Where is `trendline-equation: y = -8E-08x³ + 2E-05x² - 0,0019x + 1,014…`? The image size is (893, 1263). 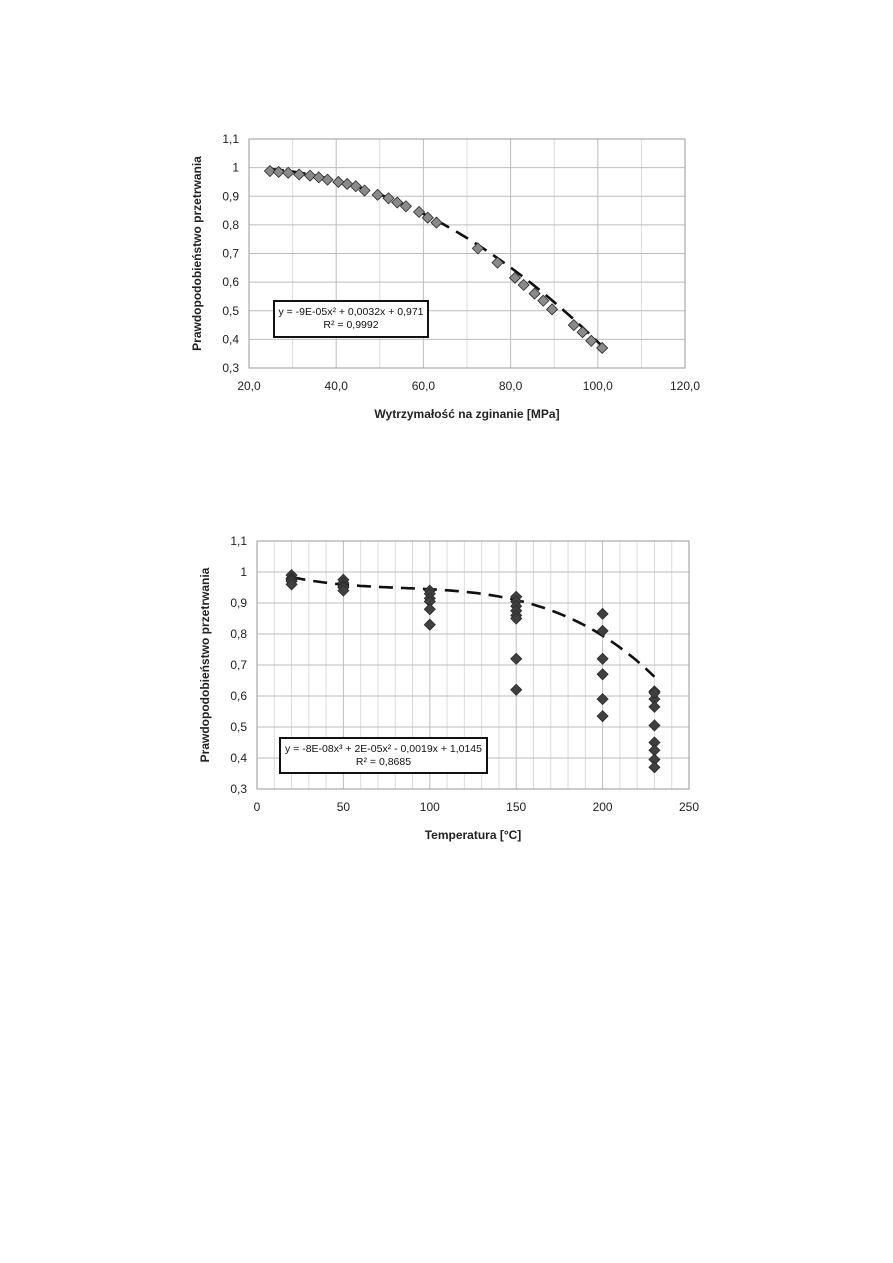 trendline-equation: y = -8E-08x³ + 2E-05x² - 0,0019x + 1,014… is located at coordinates (383, 749).